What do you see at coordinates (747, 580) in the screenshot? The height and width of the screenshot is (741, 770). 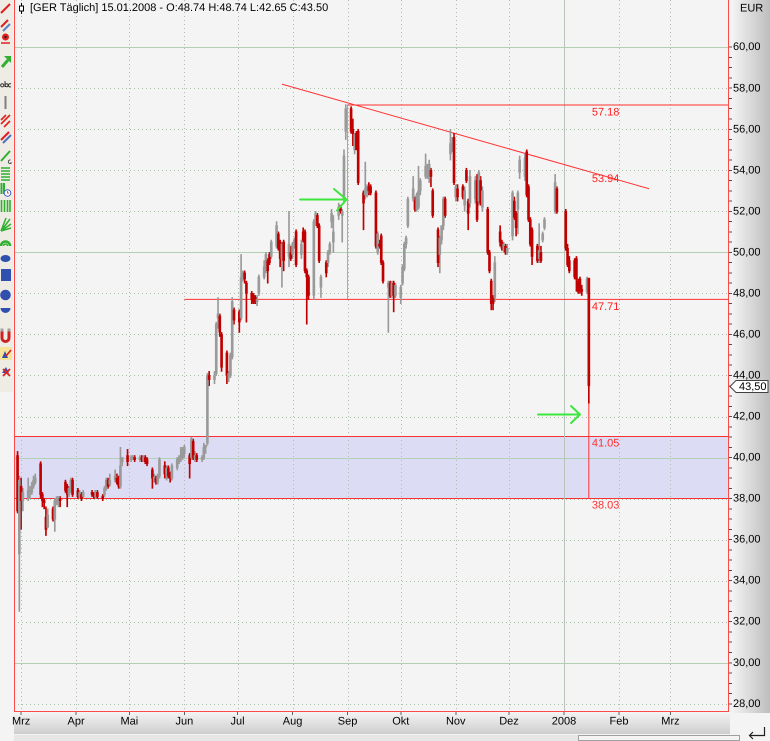 I see `y-tick-label: 34,00` at bounding box center [747, 580].